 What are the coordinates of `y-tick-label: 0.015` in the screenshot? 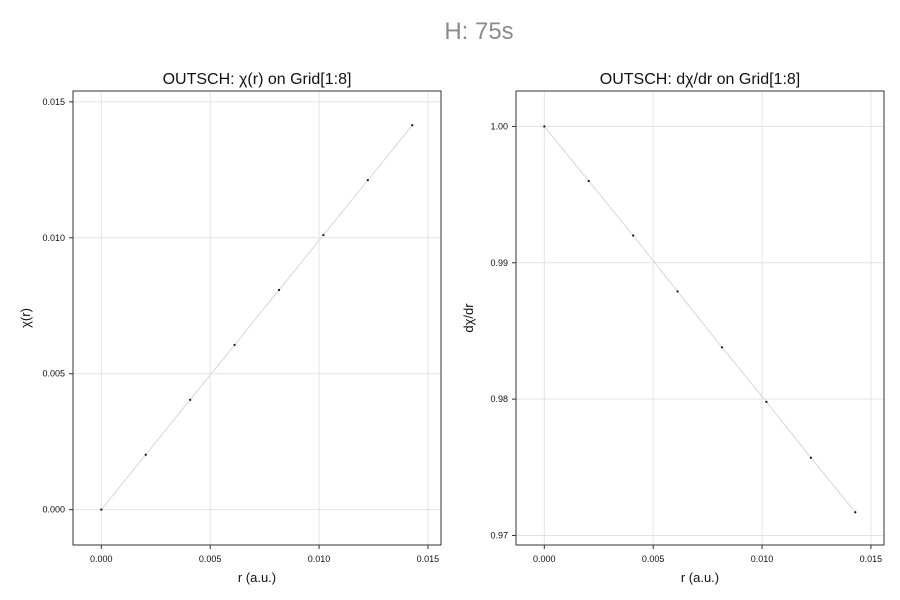 It's located at (53, 102).